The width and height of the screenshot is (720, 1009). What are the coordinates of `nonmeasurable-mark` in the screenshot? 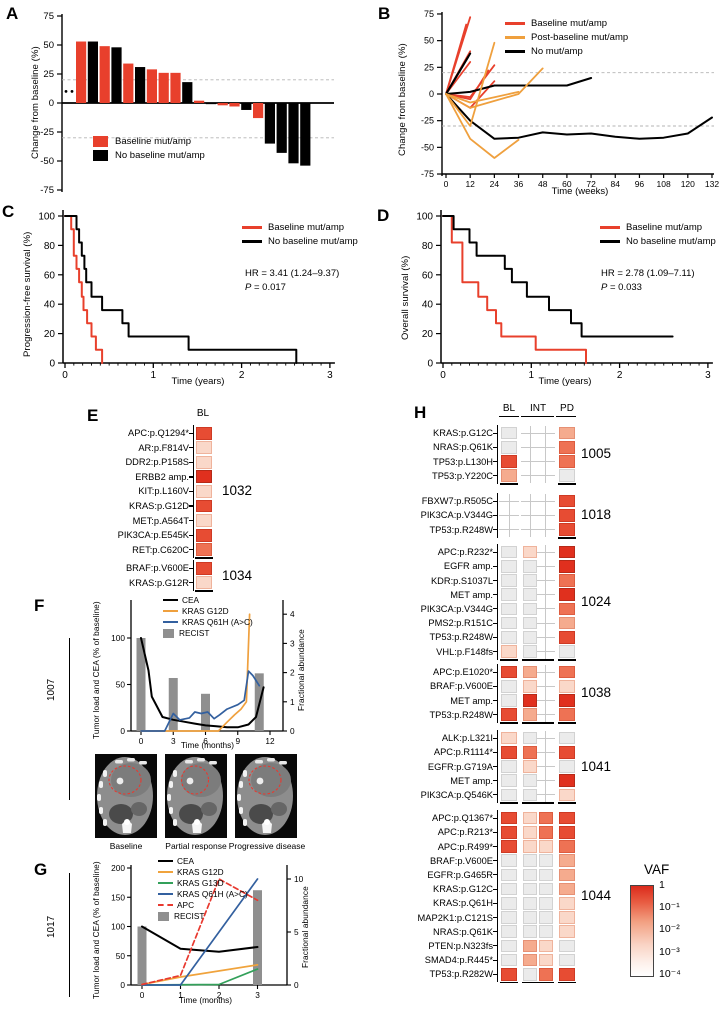 It's located at (72, 91).